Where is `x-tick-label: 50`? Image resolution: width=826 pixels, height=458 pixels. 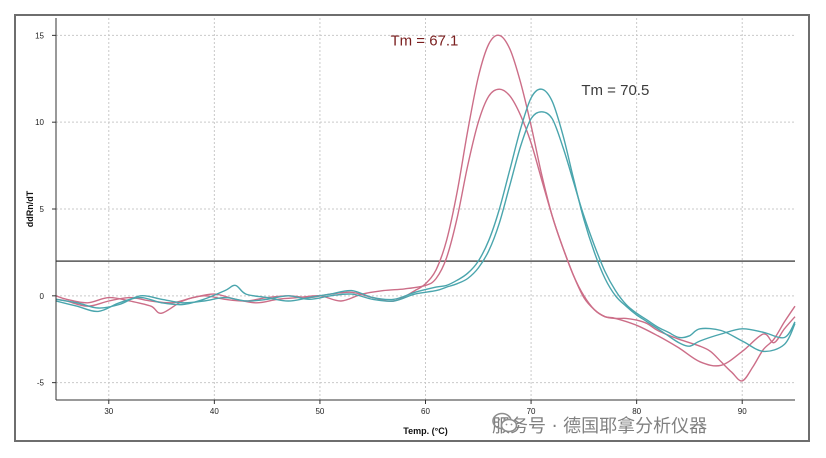
x-tick-label: 50 is located at coordinates (319, 411).